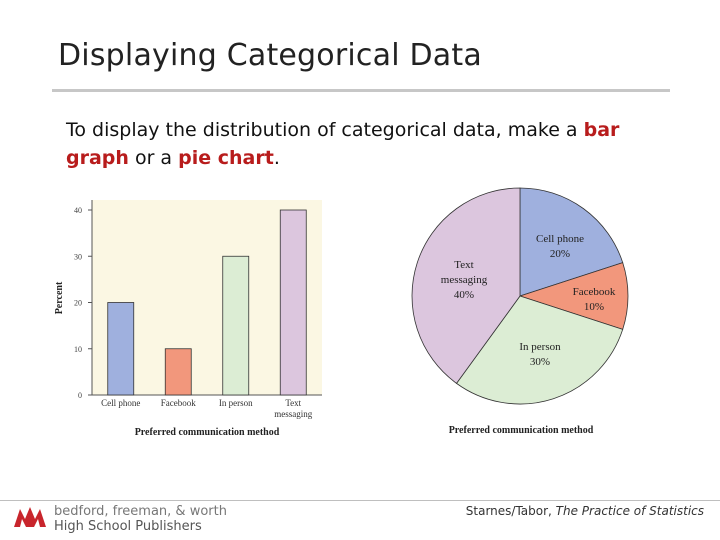 This screenshot has width=720, height=540. I want to click on bar-x-axis-title: Preferred communication method, so click(207, 432).